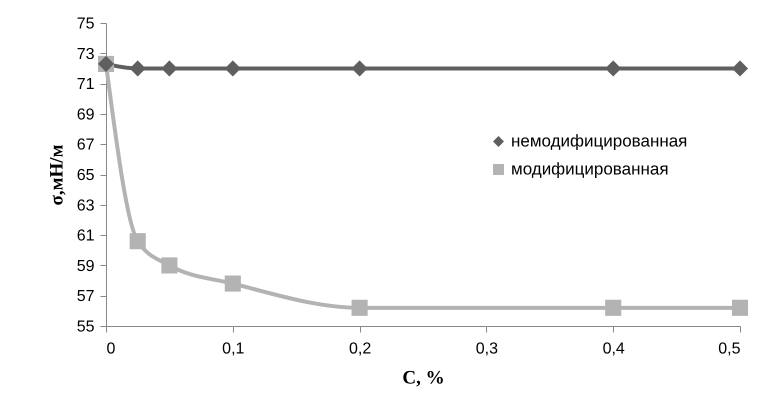 The image size is (760, 412). I want to click on y-tick-label: 57, so click(85, 297).